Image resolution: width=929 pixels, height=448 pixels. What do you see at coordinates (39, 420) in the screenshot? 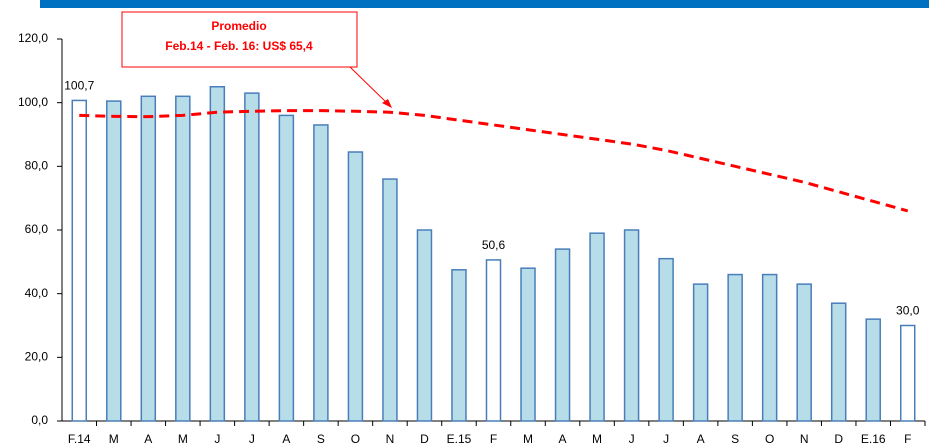
I see `y-tick-label: 0,0` at bounding box center [39, 420].